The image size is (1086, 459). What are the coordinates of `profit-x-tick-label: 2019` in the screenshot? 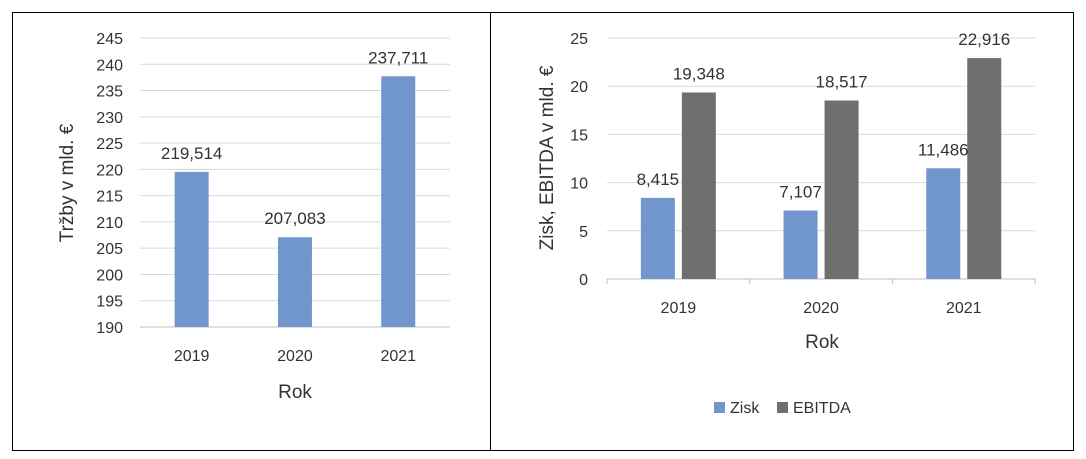 It's located at (679, 308).